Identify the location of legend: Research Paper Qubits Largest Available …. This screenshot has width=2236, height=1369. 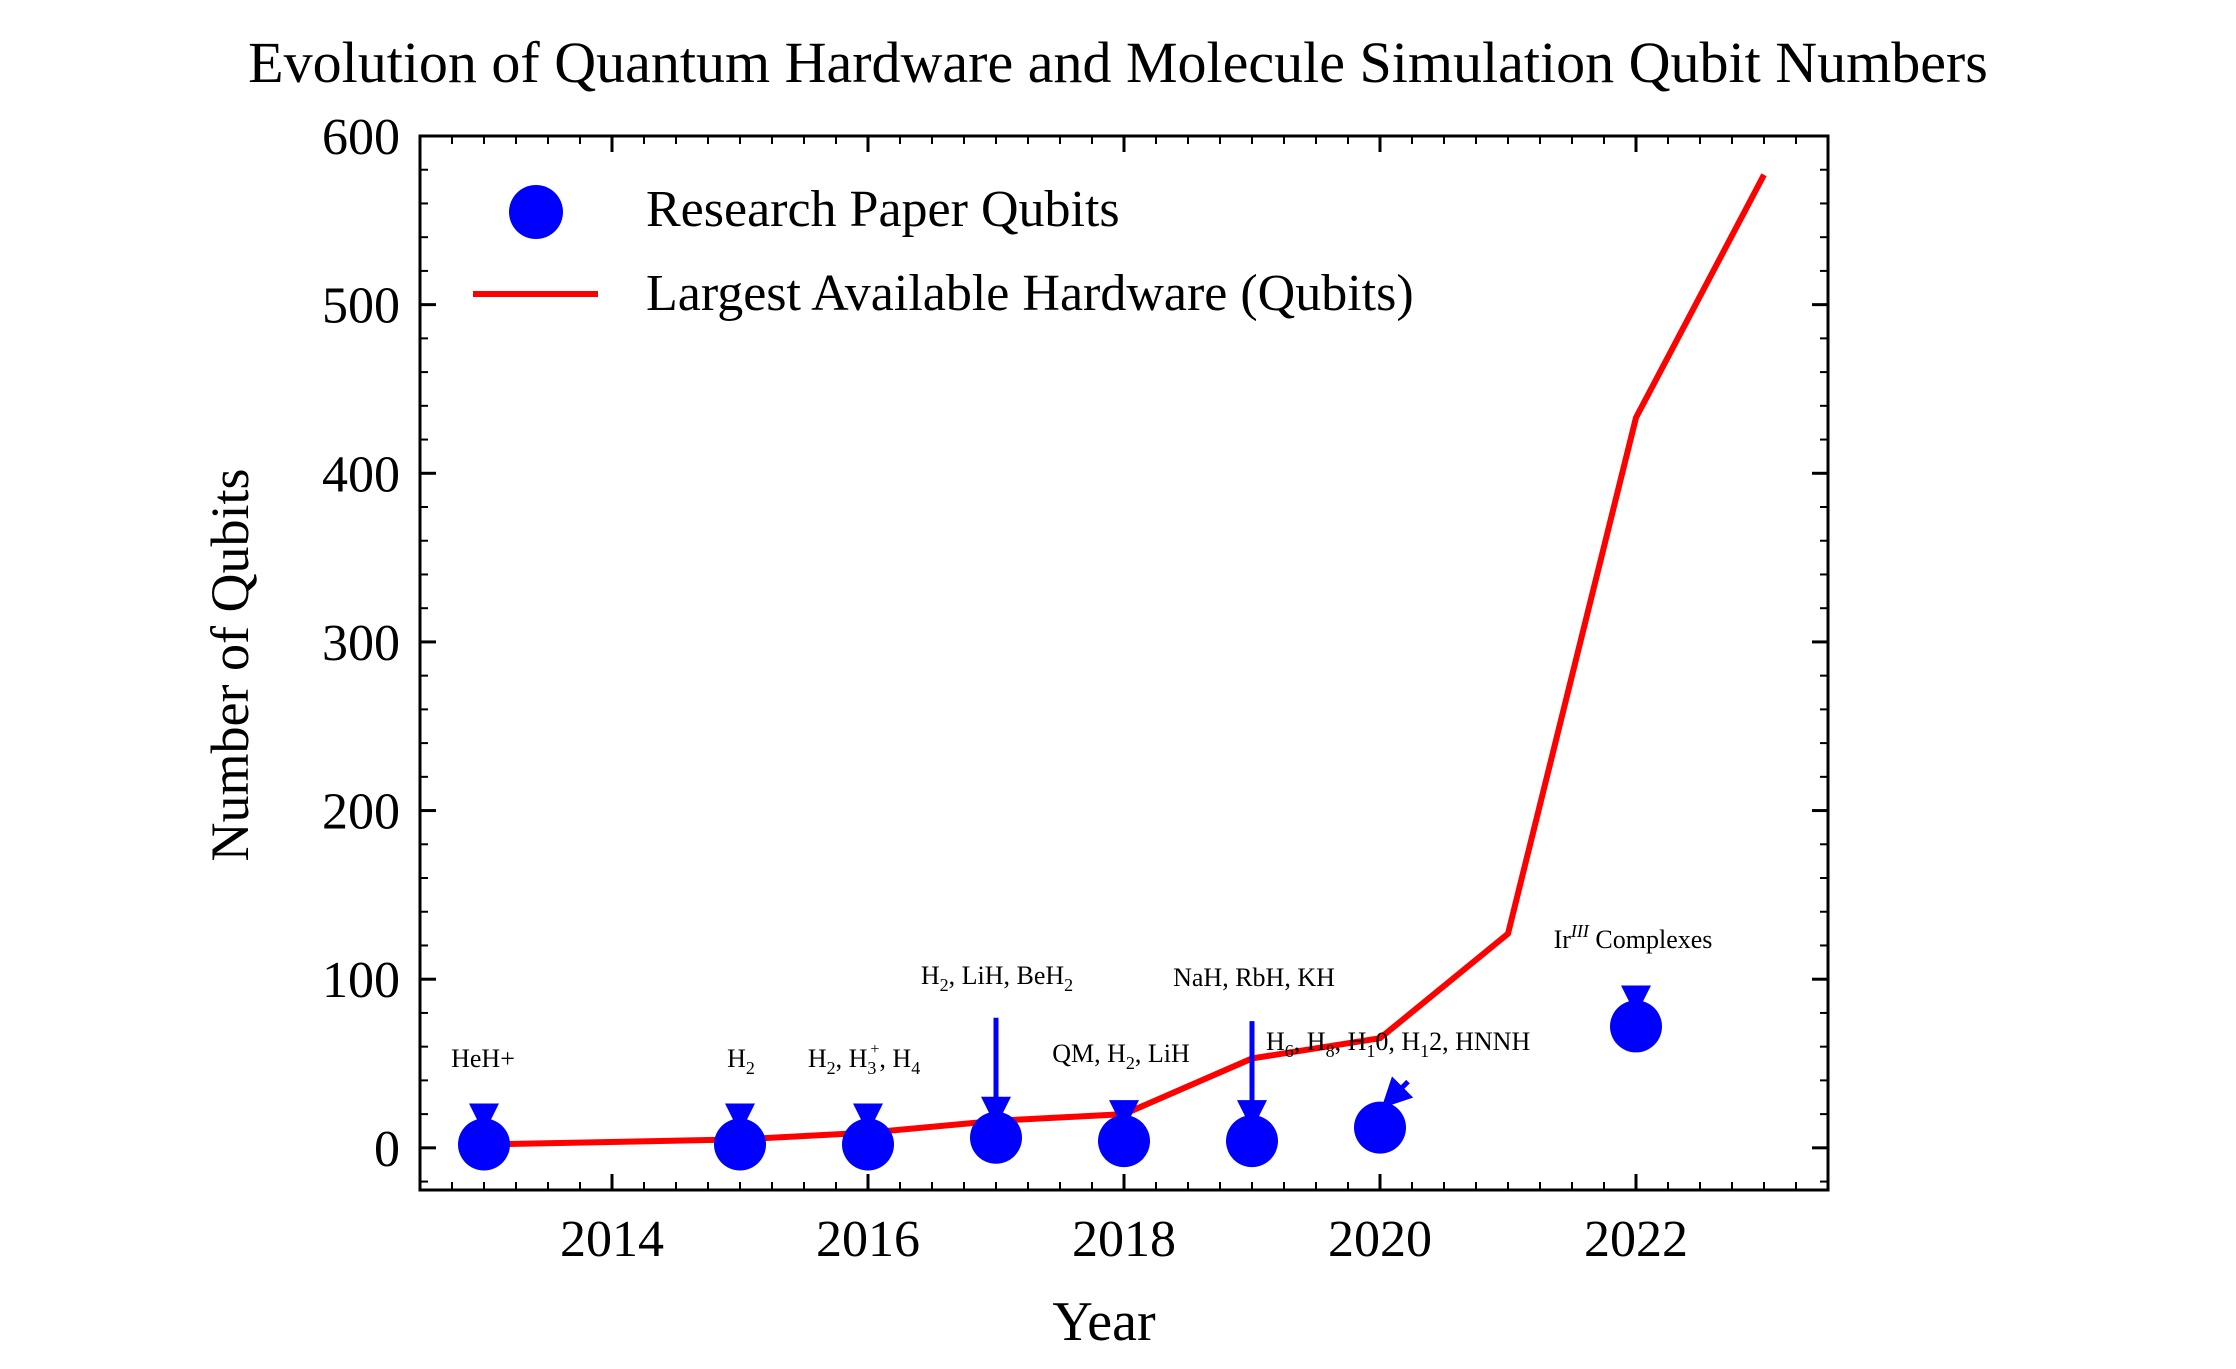
(943, 251).